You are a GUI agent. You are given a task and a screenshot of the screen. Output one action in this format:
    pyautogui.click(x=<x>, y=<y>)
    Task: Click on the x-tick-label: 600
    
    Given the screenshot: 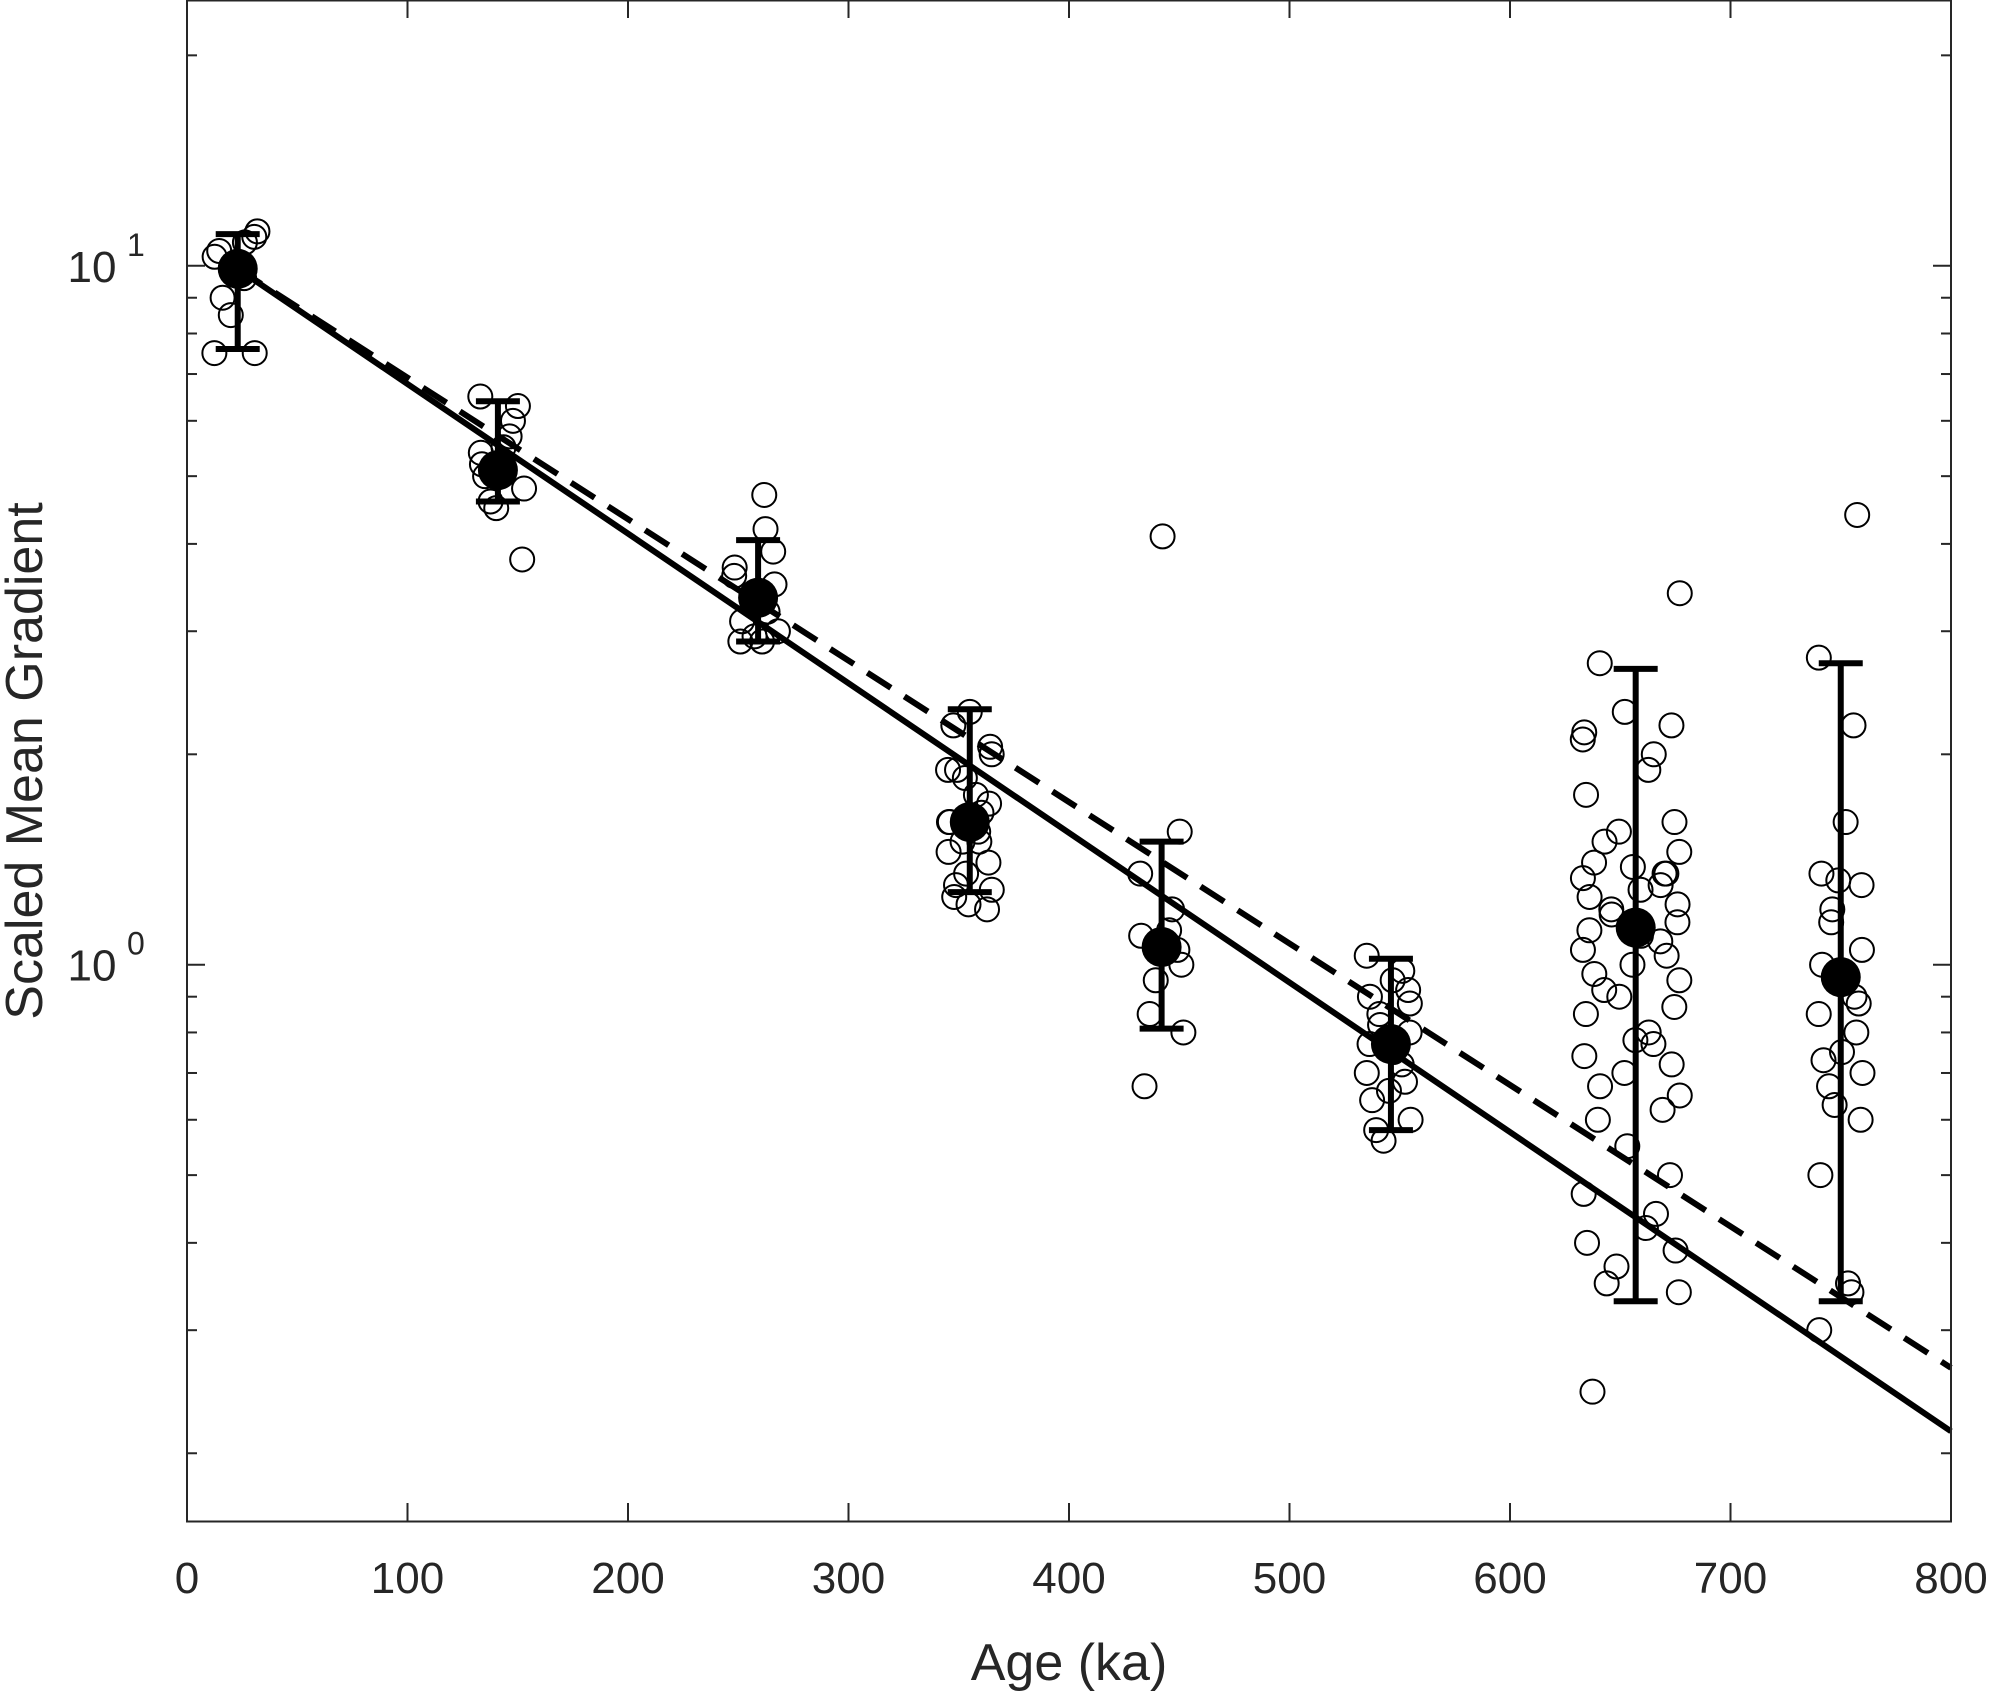 What is the action you would take?
    pyautogui.click(x=1509, y=1578)
    